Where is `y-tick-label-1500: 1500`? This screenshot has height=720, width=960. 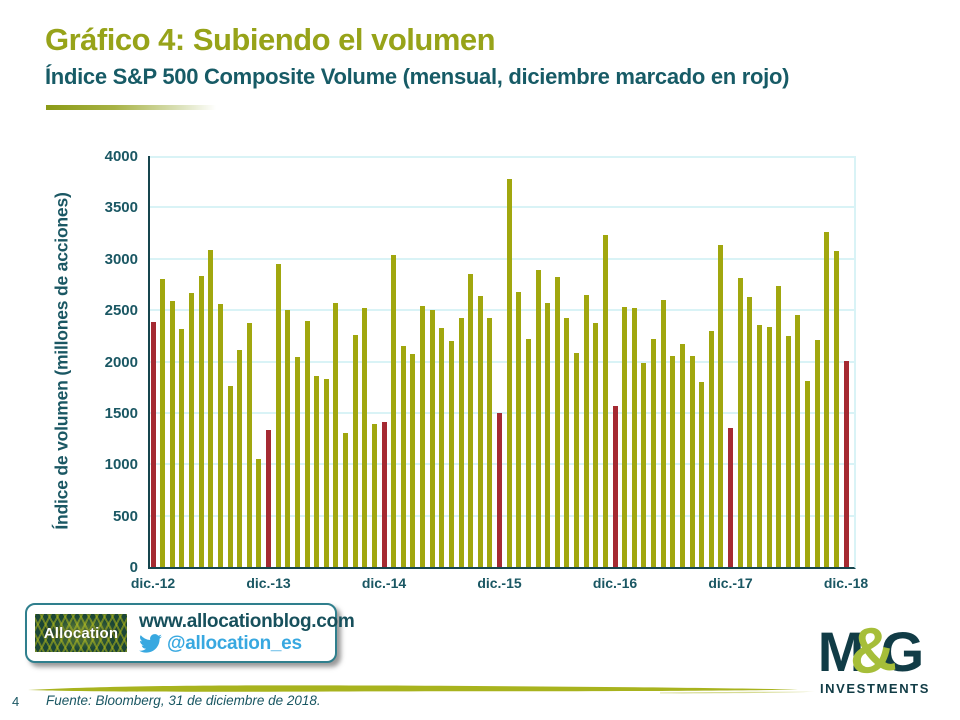
y-tick-label-1500: 1500 is located at coordinates (121, 413).